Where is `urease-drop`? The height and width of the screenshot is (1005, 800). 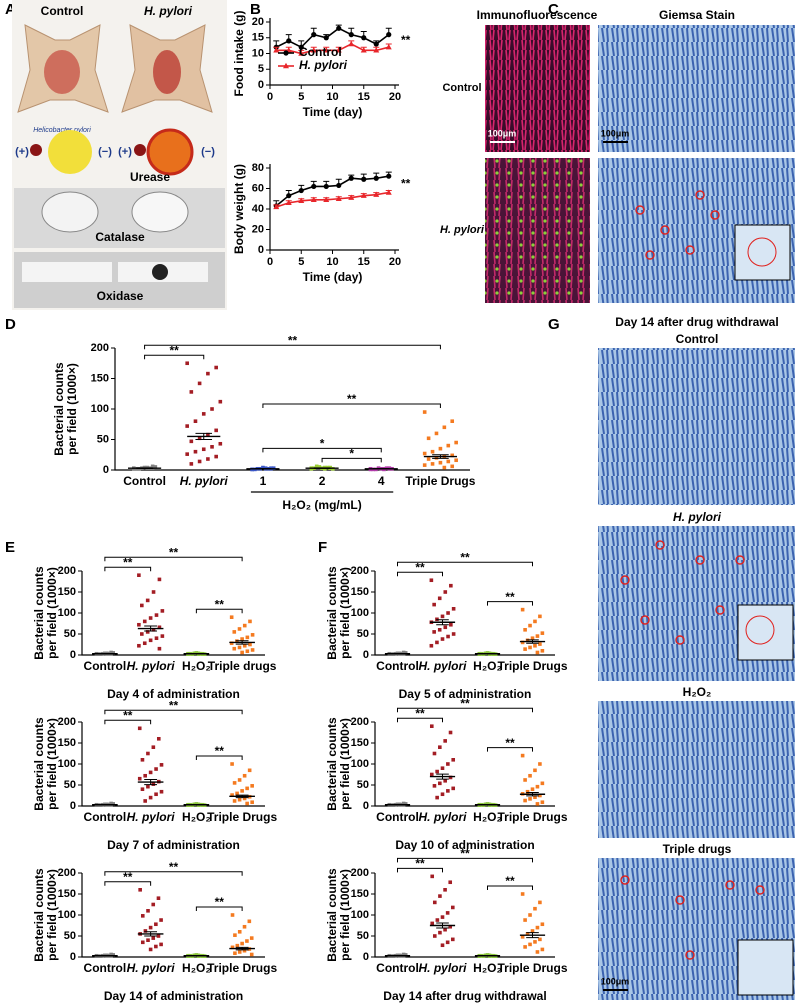
urease-drop is located at coordinates (36, 150).